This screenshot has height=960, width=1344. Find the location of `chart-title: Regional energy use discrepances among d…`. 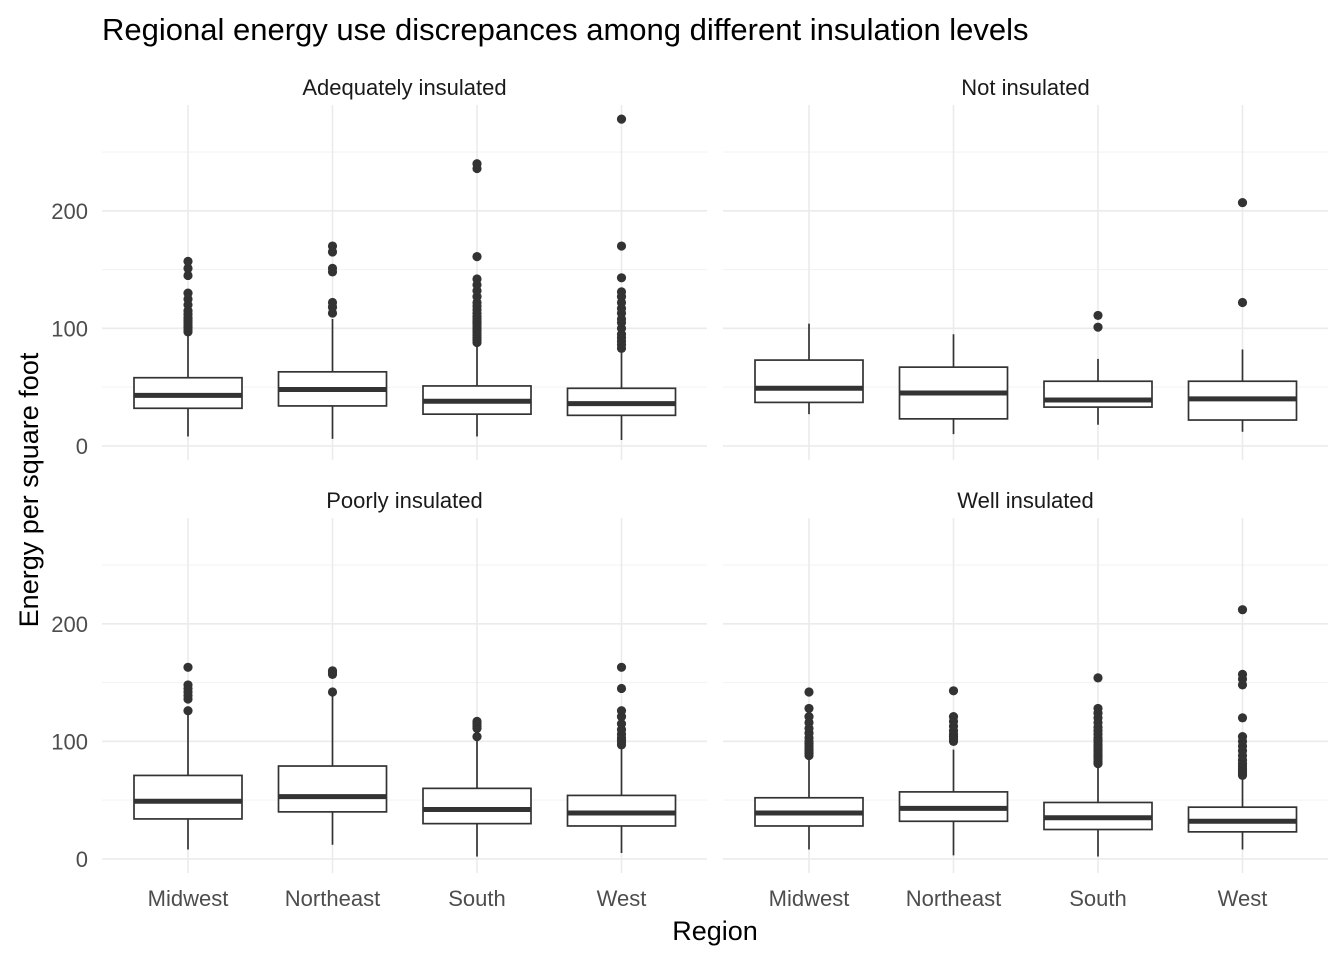

chart-title: Regional energy use discrepances among d… is located at coordinates (565, 29).